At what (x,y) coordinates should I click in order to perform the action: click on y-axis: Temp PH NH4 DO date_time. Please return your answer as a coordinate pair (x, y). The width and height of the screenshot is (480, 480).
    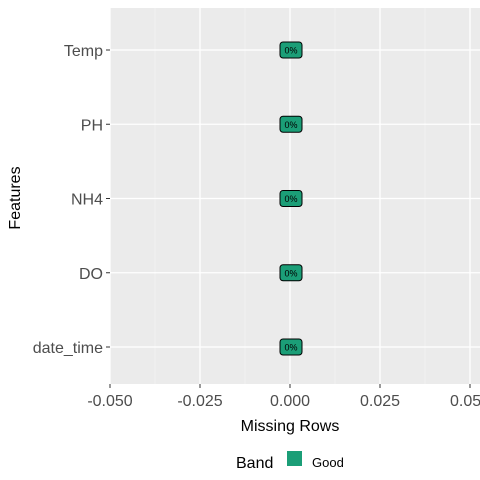
    Looking at the image, I should click on (71, 200).